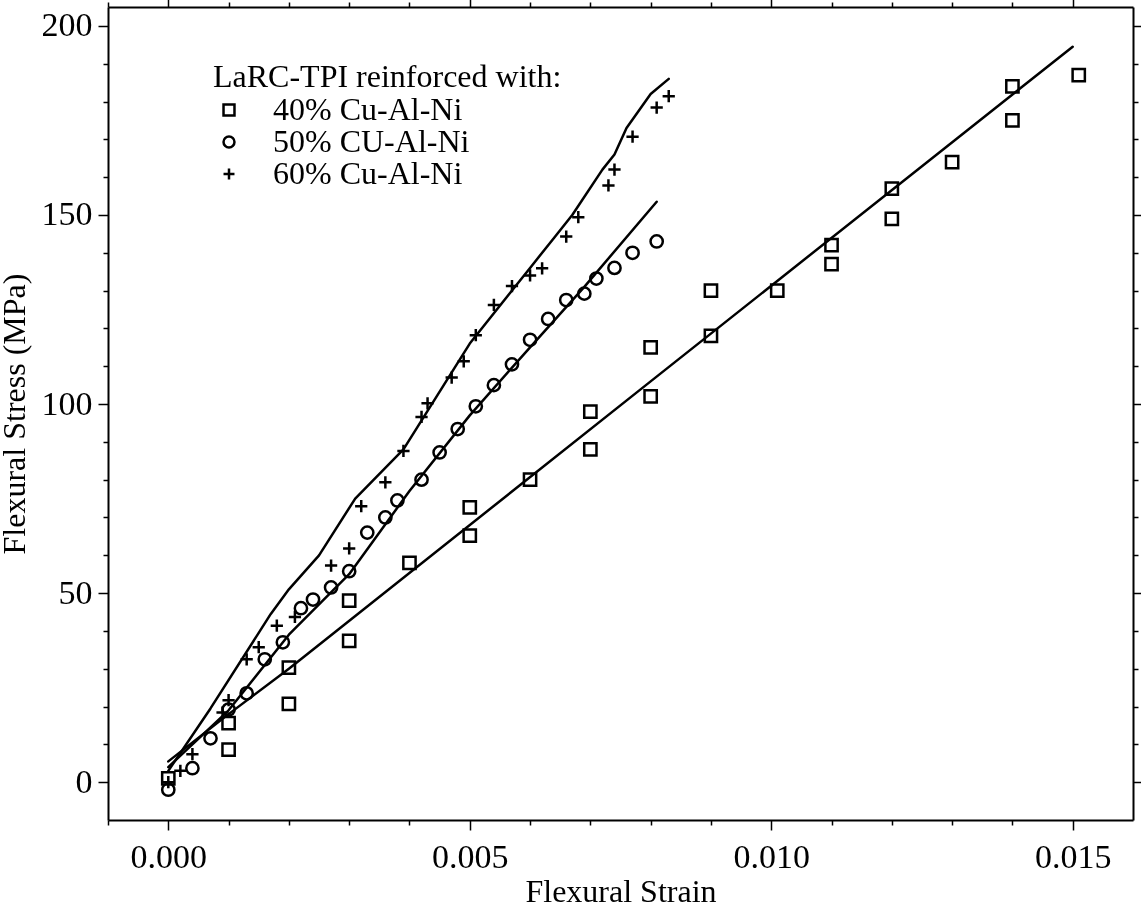  Describe the element at coordinates (67, 25) in the screenshot. I see `y-tick-label: 200` at that location.